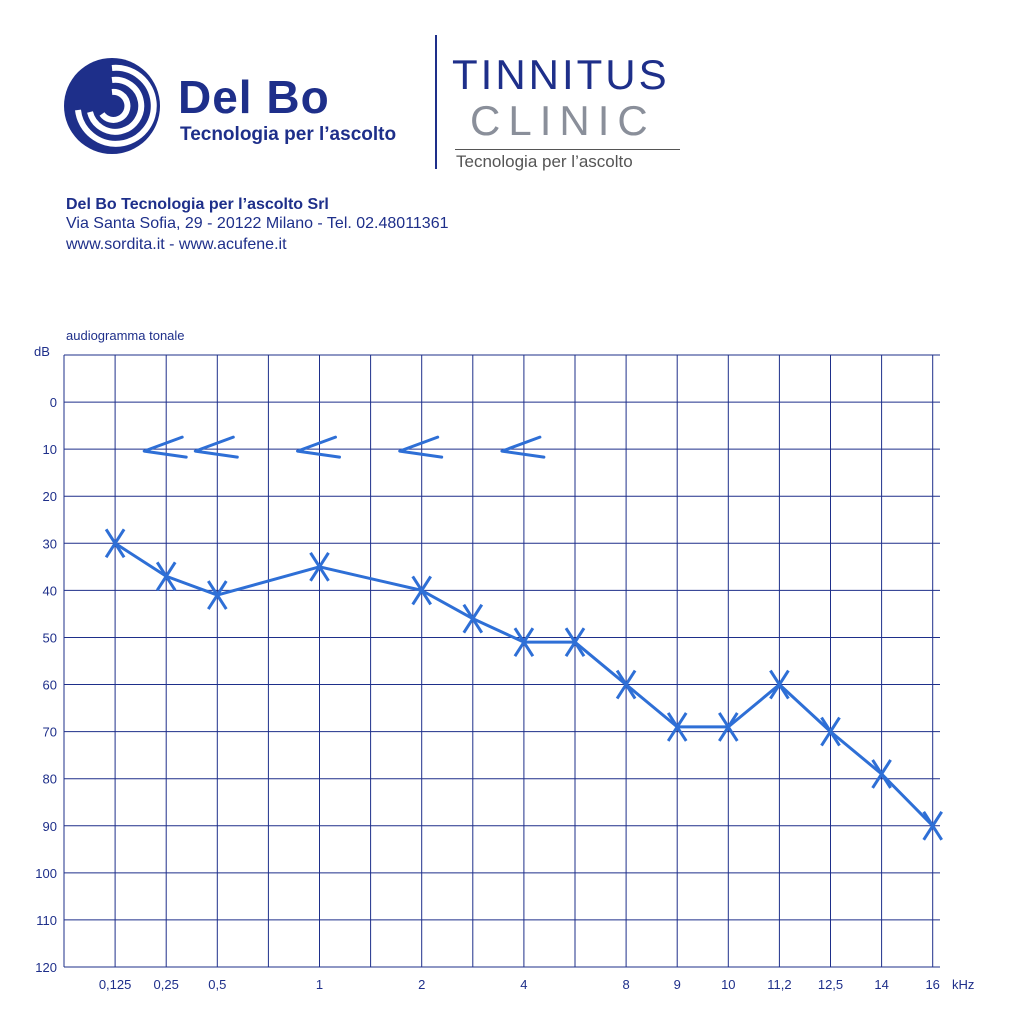 The width and height of the screenshot is (1011, 1024). I want to click on x-tick-label: 11,2, so click(779, 984).